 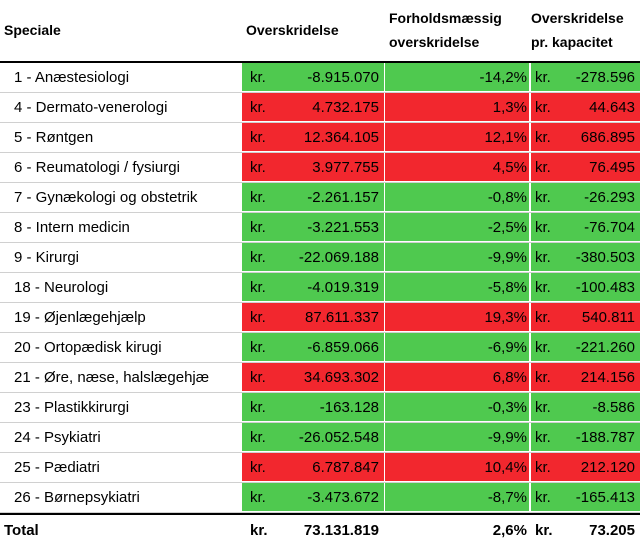 What do you see at coordinates (342, 317) in the screenshot?
I see `amount-value: 87.611.337` at bounding box center [342, 317].